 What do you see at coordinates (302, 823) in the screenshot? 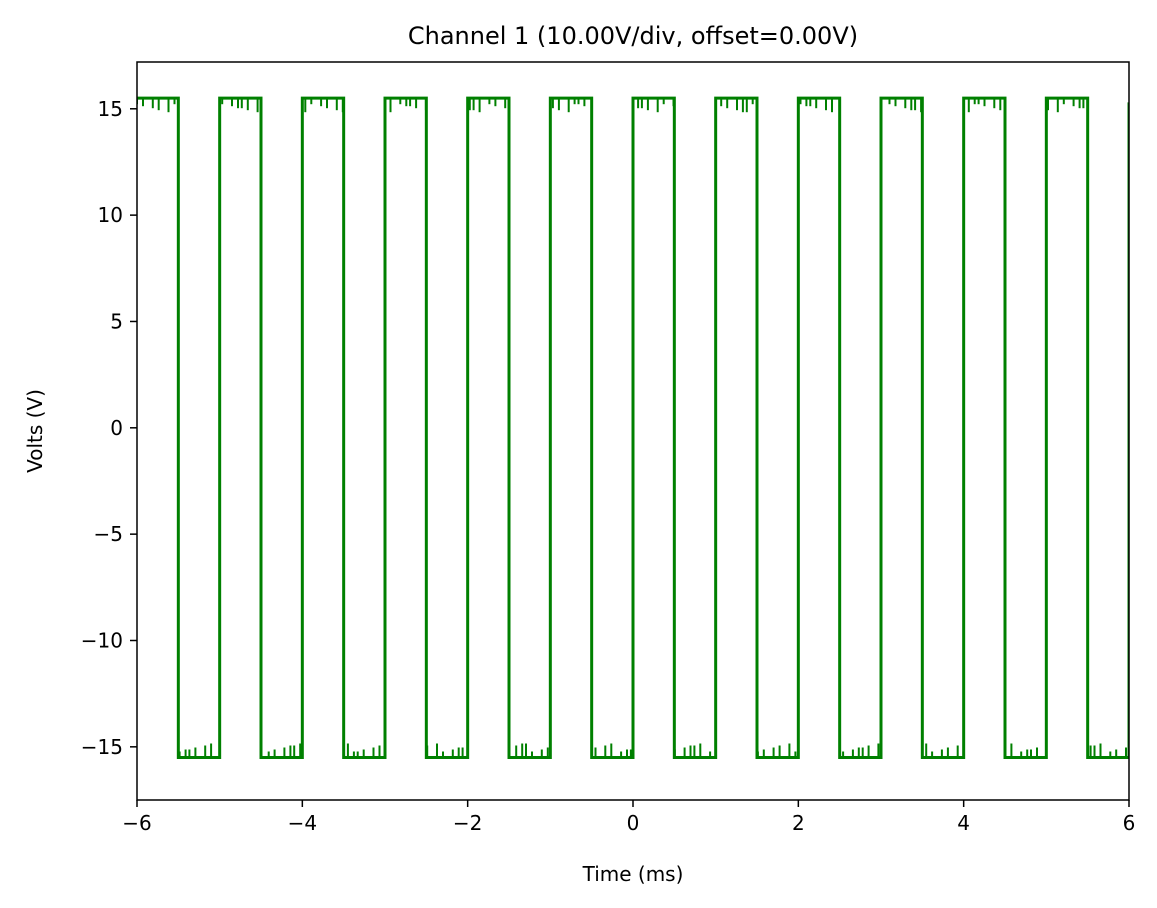
I see `x-tick-label: −4` at bounding box center [302, 823].